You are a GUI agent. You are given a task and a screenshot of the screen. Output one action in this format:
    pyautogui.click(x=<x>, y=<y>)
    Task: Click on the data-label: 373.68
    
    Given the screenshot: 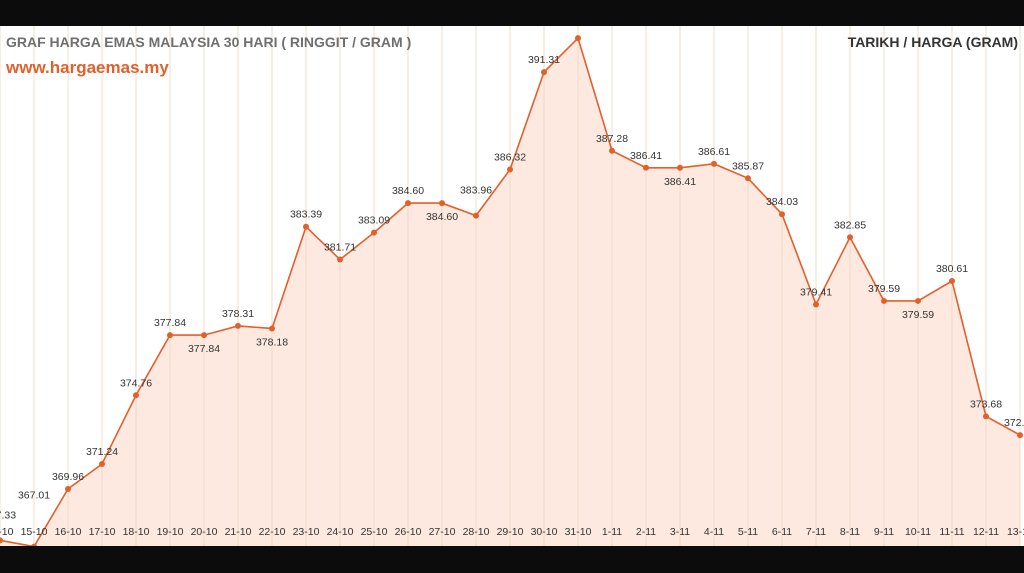 What is the action you would take?
    pyautogui.click(x=986, y=404)
    